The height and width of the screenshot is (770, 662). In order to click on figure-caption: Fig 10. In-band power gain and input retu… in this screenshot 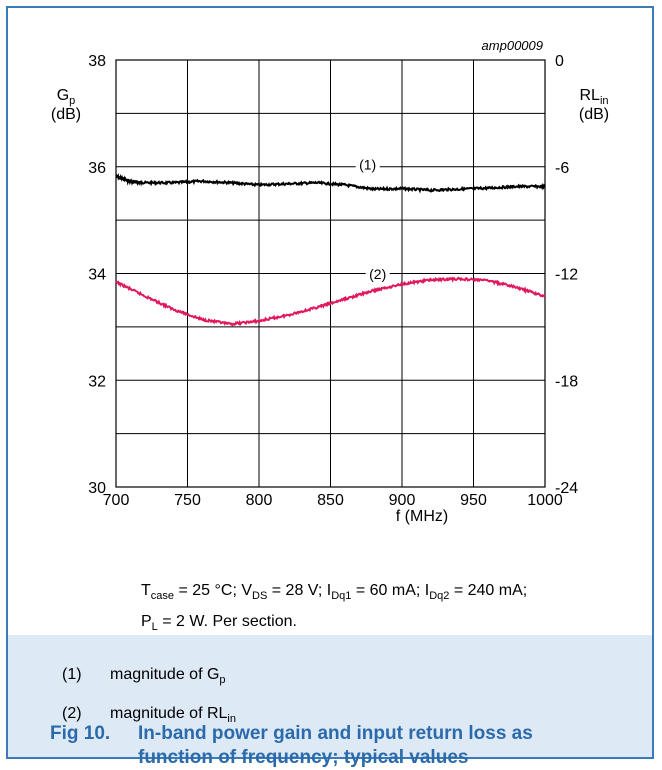, I will do `click(350, 746)`.